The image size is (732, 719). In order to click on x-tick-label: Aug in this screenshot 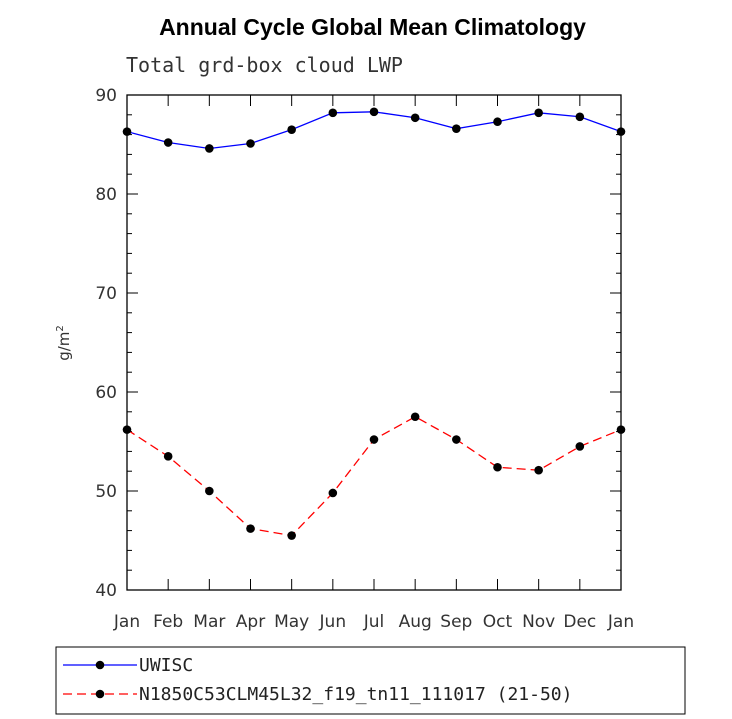, I will do `click(415, 622)`.